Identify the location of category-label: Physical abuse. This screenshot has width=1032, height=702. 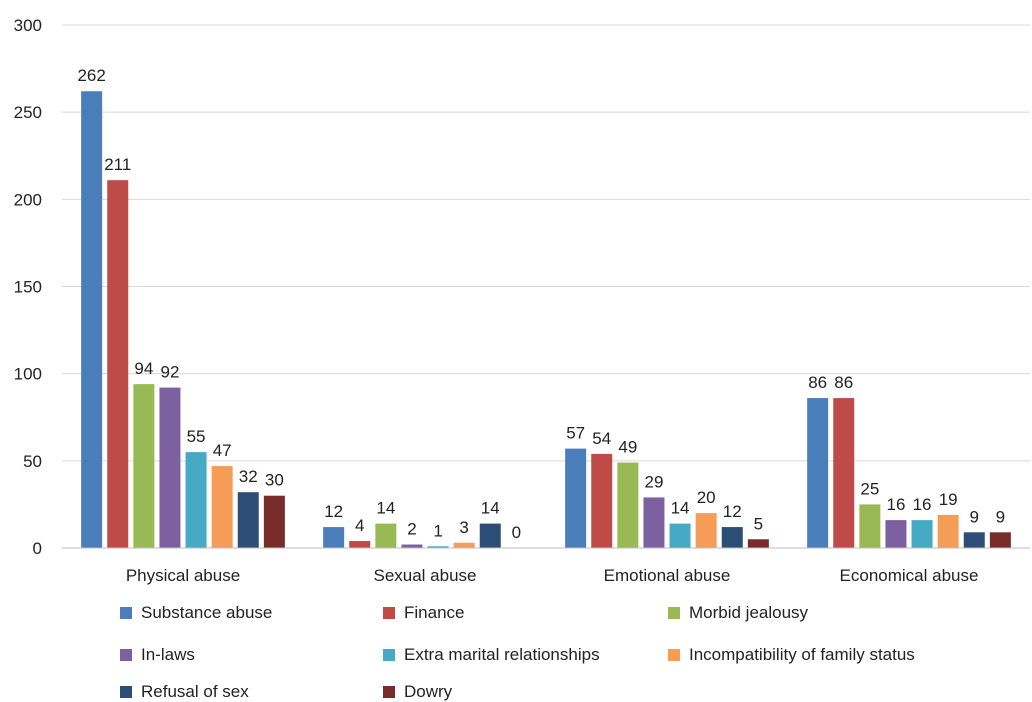
(183, 575).